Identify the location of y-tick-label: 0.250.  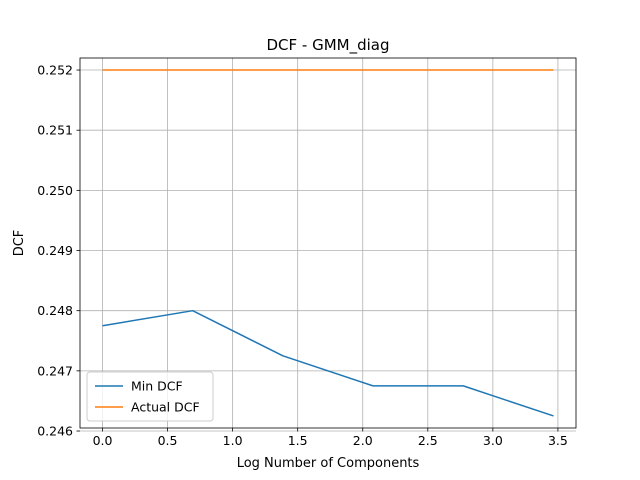
(55, 190).